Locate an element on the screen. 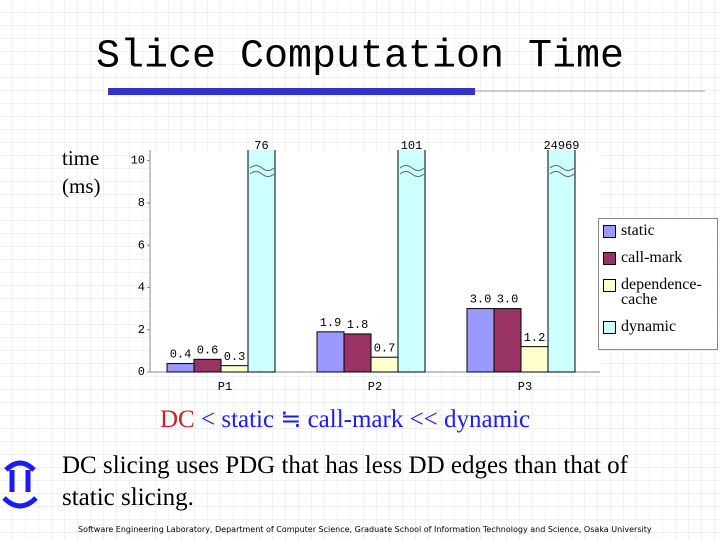  legend-item: static is located at coordinates (659, 230).